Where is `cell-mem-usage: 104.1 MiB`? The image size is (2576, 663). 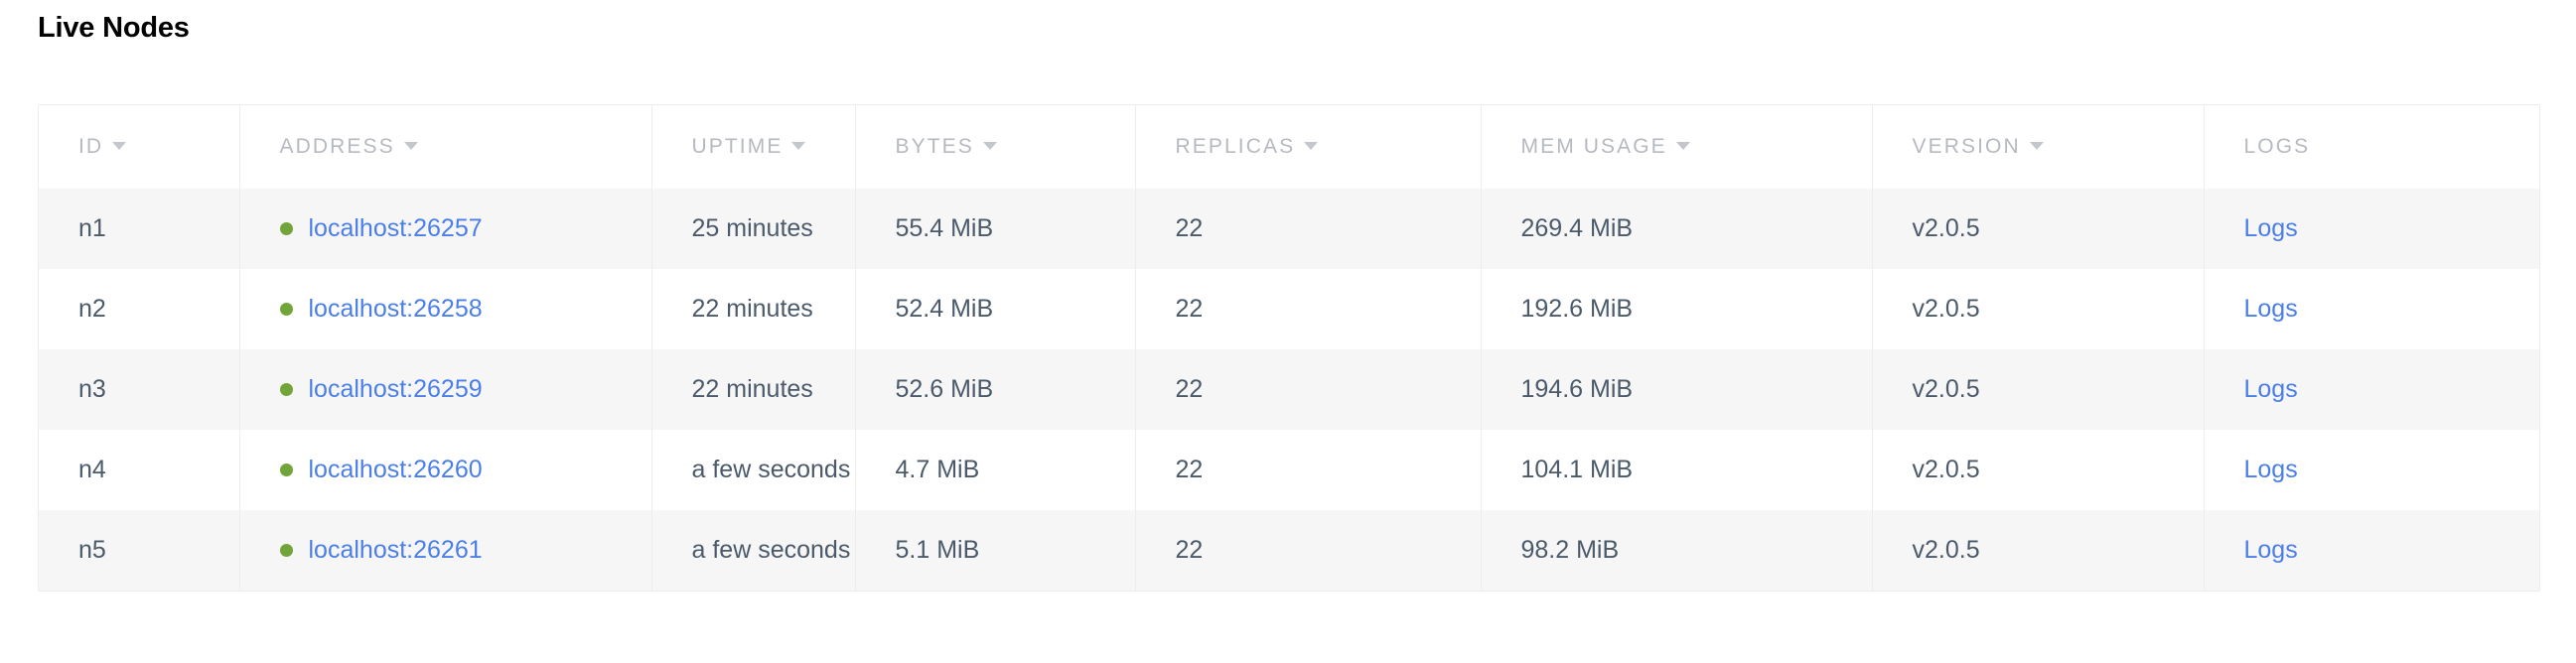 cell-mem-usage: 104.1 MiB is located at coordinates (1677, 470).